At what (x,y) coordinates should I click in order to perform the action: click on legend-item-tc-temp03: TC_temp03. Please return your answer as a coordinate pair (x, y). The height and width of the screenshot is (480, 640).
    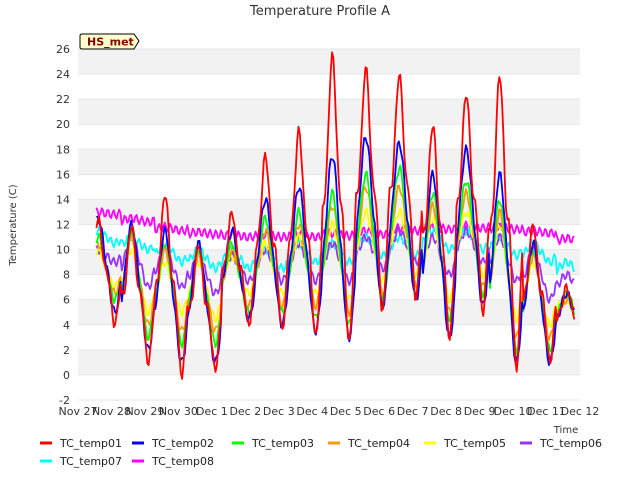
    Looking at the image, I should click on (273, 443).